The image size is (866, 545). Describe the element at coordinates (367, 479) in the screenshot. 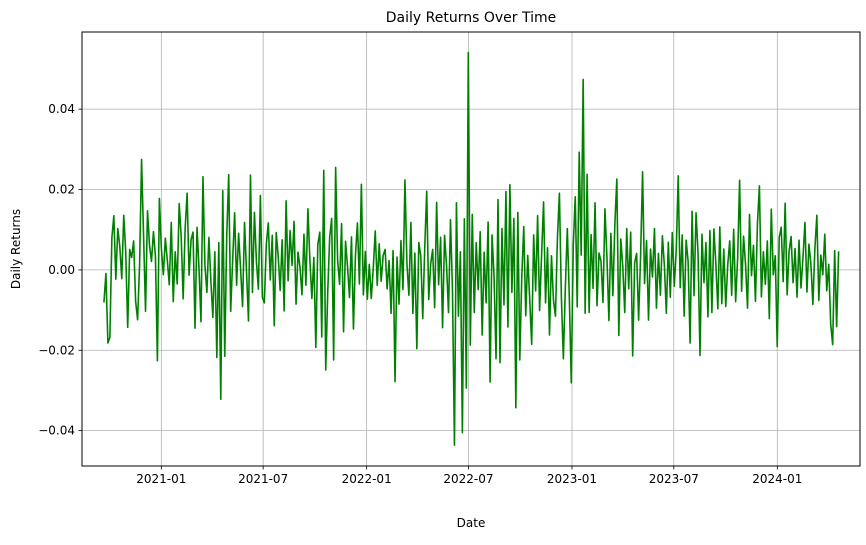

I see `x-tick-label: 2022-01` at that location.